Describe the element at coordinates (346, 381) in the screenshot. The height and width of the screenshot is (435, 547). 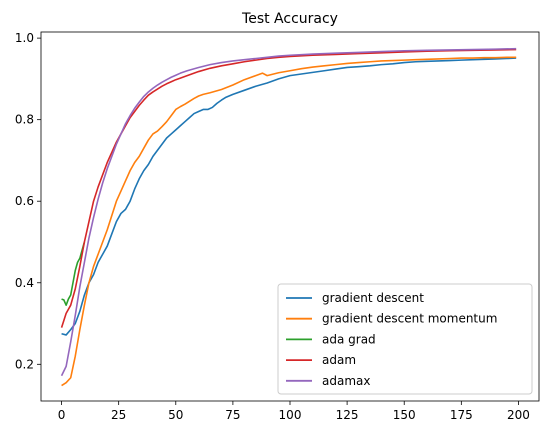
I see `legend-label: adamax` at that location.